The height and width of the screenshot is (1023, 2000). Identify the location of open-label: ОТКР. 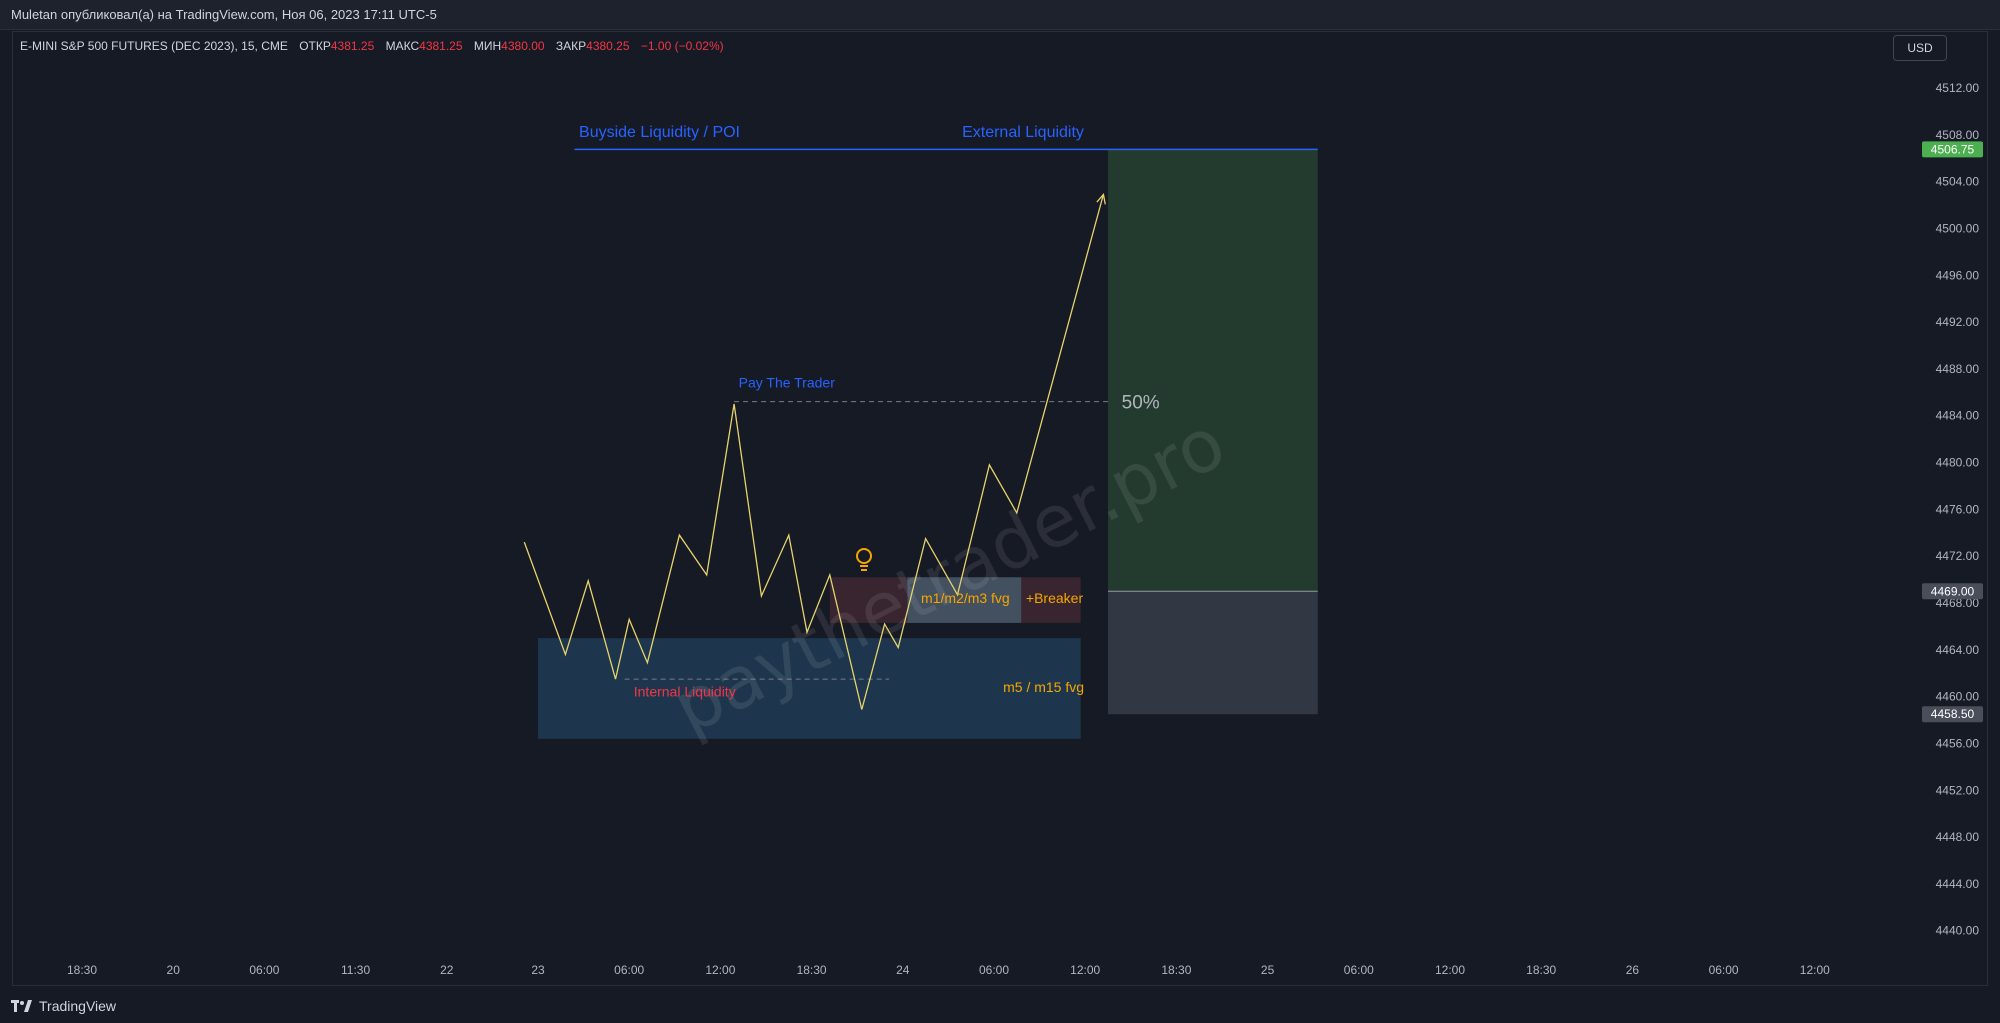
(315, 46).